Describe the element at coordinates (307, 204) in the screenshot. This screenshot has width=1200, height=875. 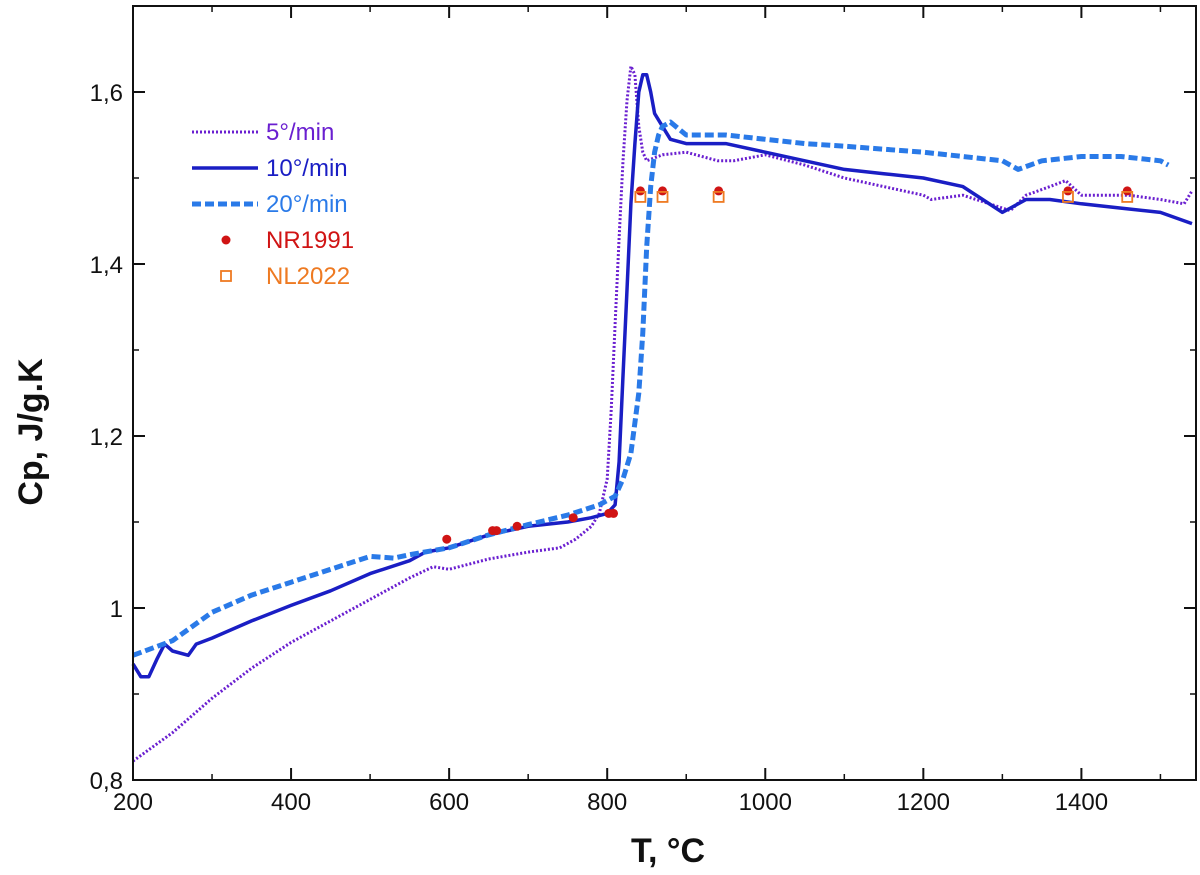
I see `legend-label: 20°/min` at that location.